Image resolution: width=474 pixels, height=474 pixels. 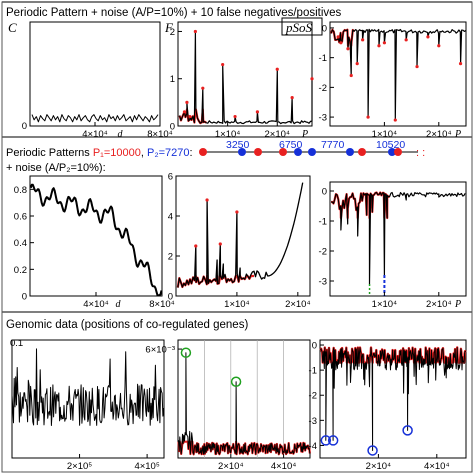 What do you see at coordinates (314, 346) in the screenshot?
I see `r3-s-ytick-label-0: 0` at bounding box center [314, 346].